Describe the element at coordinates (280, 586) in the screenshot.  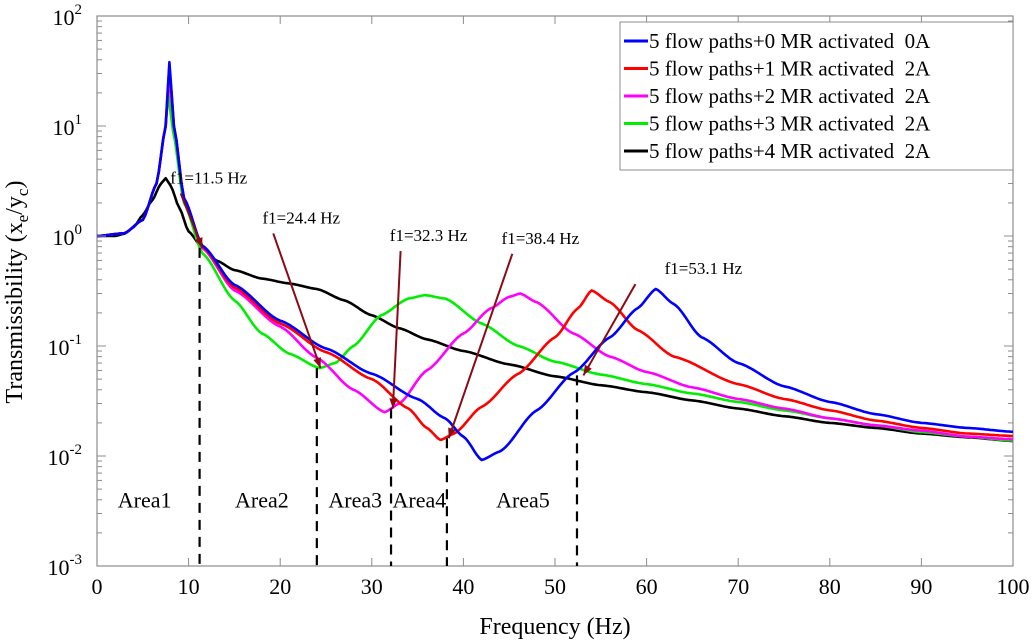
I see `x-tick-label: 20` at that location.